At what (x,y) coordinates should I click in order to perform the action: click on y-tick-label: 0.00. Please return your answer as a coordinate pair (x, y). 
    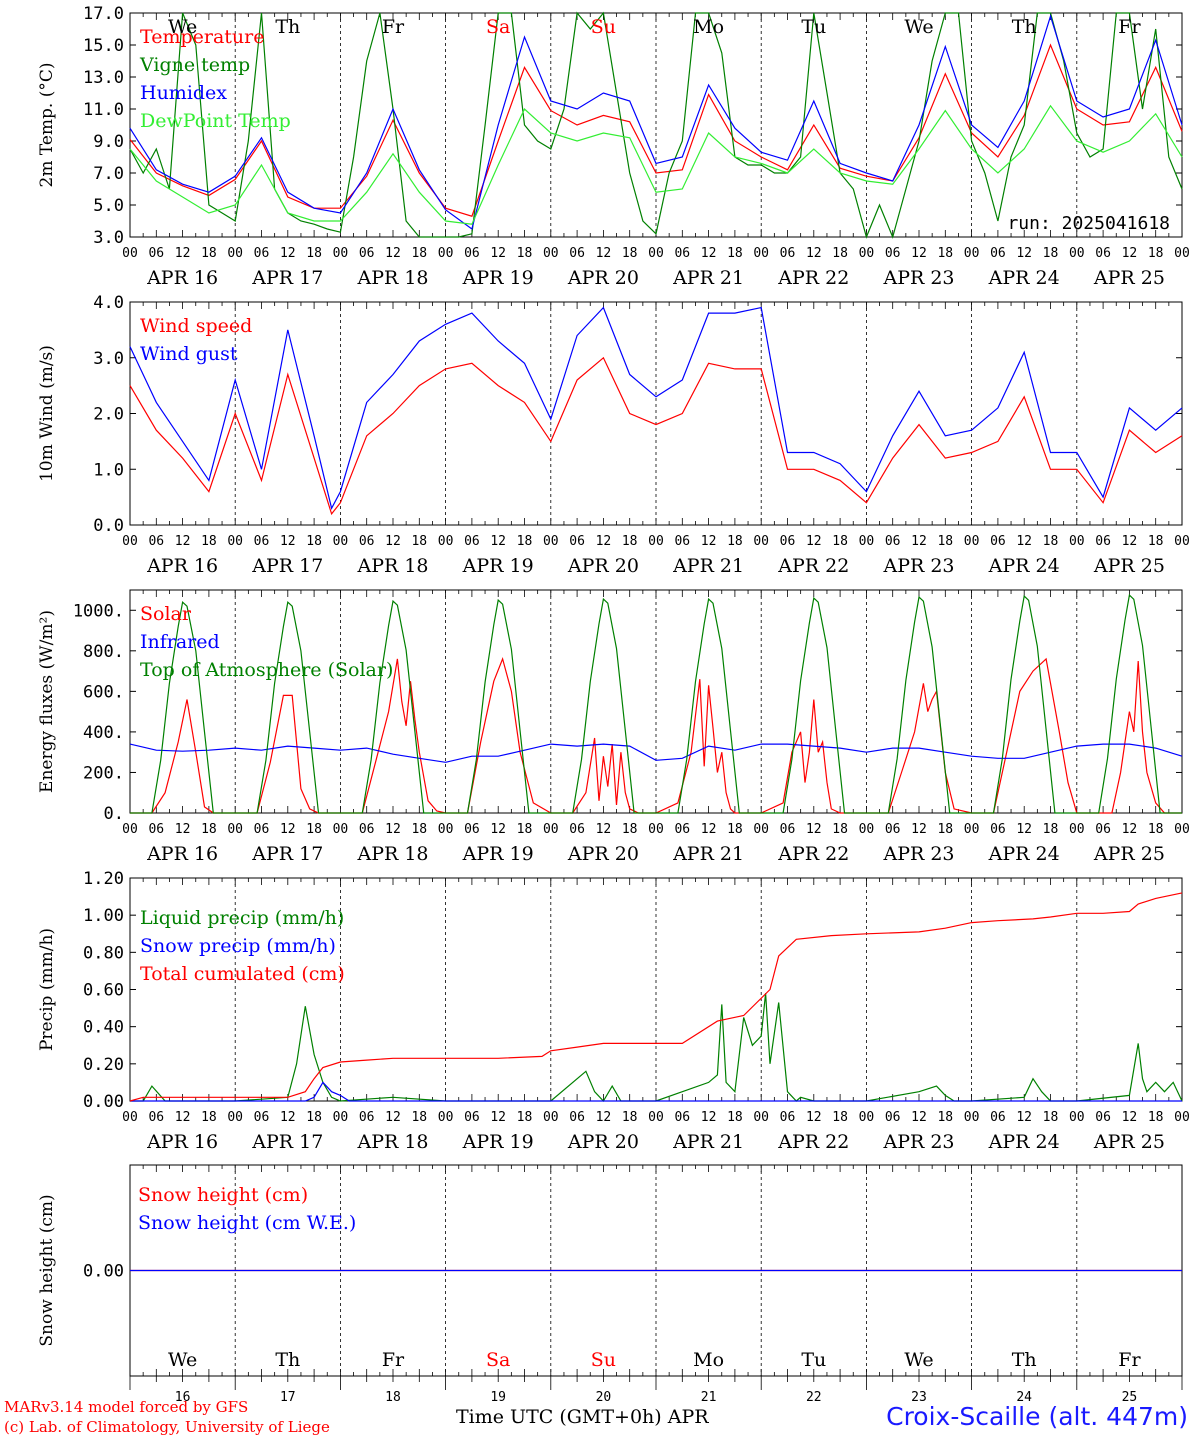
    Looking at the image, I should click on (103, 1272).